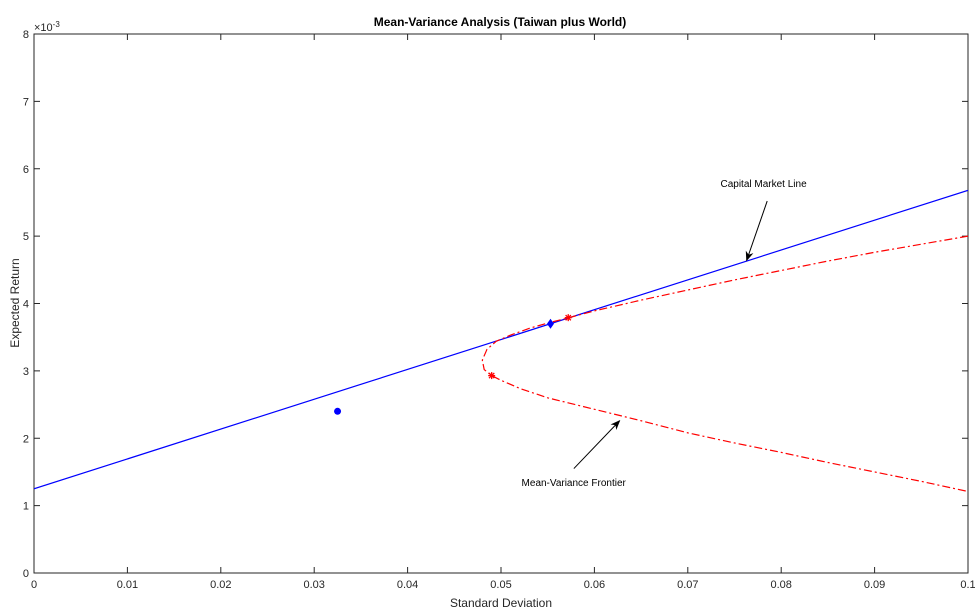 The image size is (975, 609). Describe the element at coordinates (57, 24) in the screenshot. I see `y-exponent-power: -3` at that location.